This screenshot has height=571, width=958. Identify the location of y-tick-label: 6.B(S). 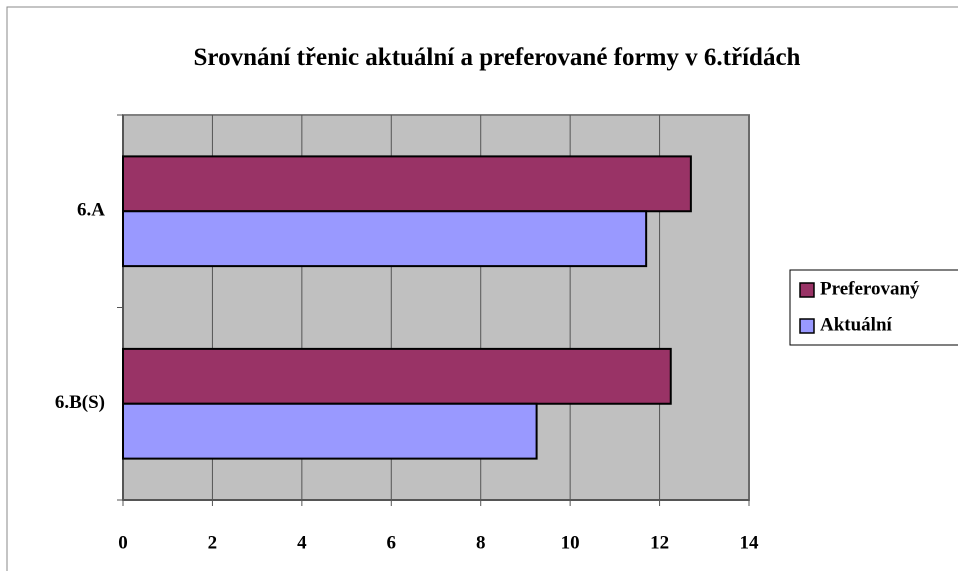
(80, 402).